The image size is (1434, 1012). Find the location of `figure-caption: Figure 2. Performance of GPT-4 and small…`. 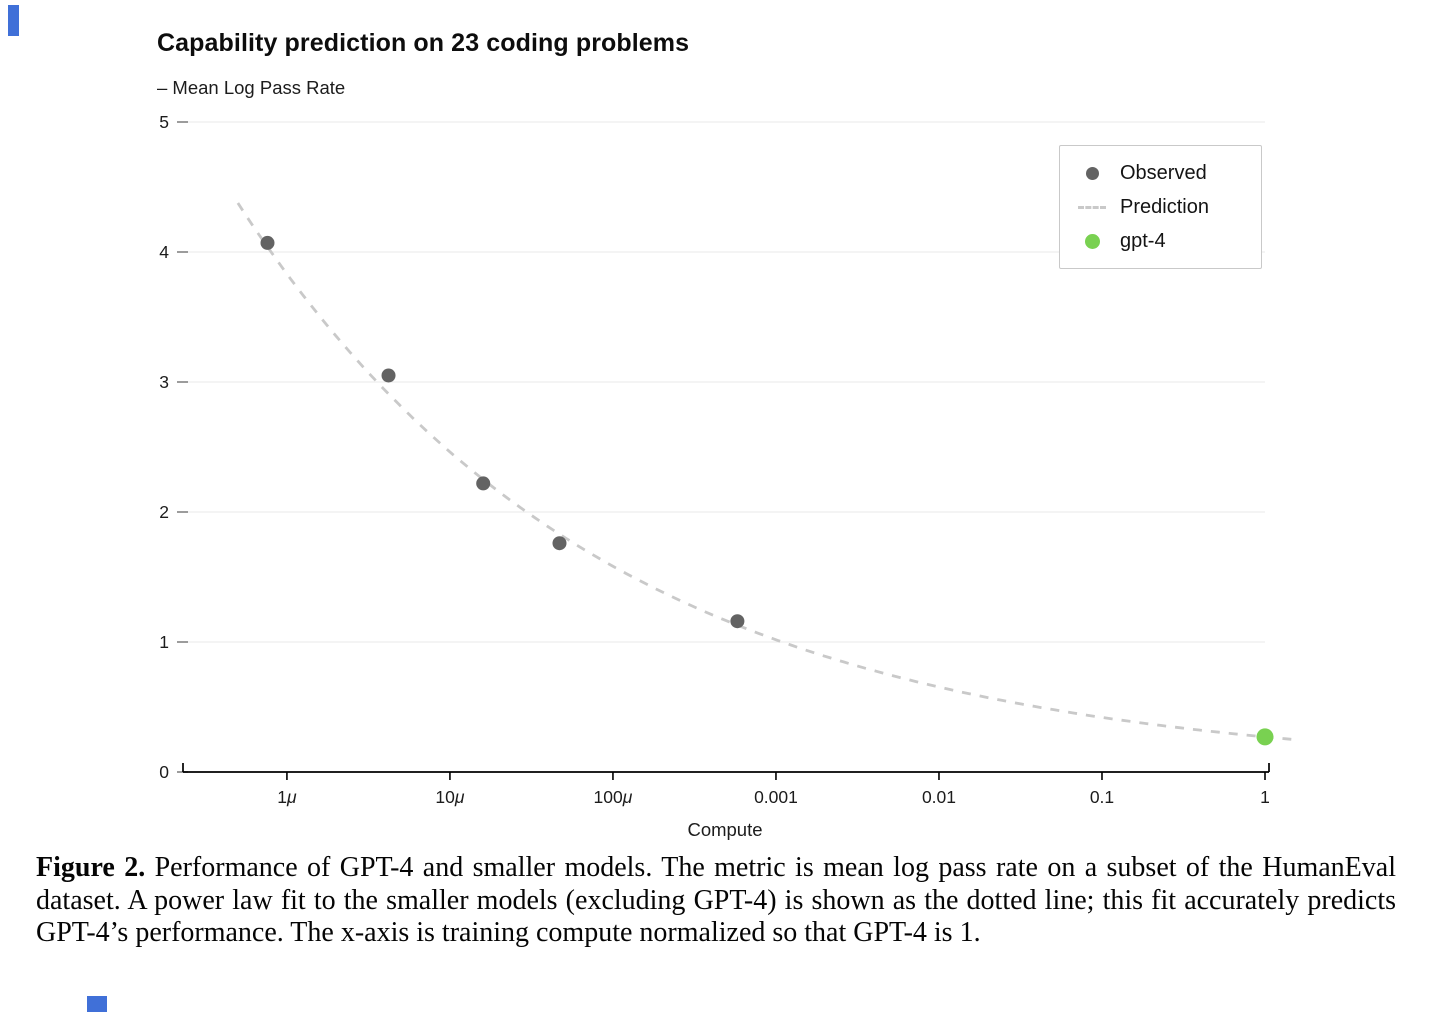

figure-caption: Figure 2. Performance of GPT-4 and small… is located at coordinates (716, 901).